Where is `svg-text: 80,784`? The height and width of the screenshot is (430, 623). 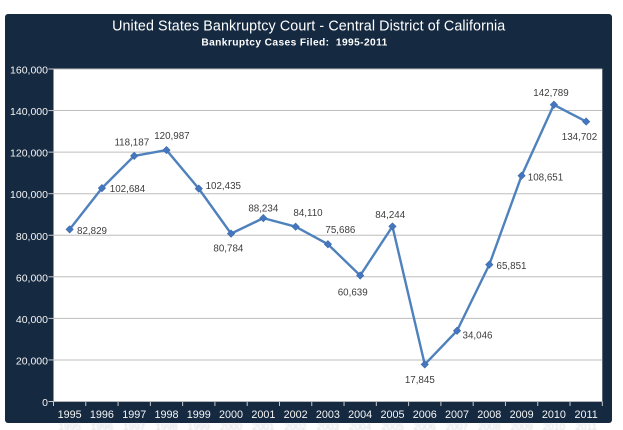 svg-text: 80,784 is located at coordinates (228, 248).